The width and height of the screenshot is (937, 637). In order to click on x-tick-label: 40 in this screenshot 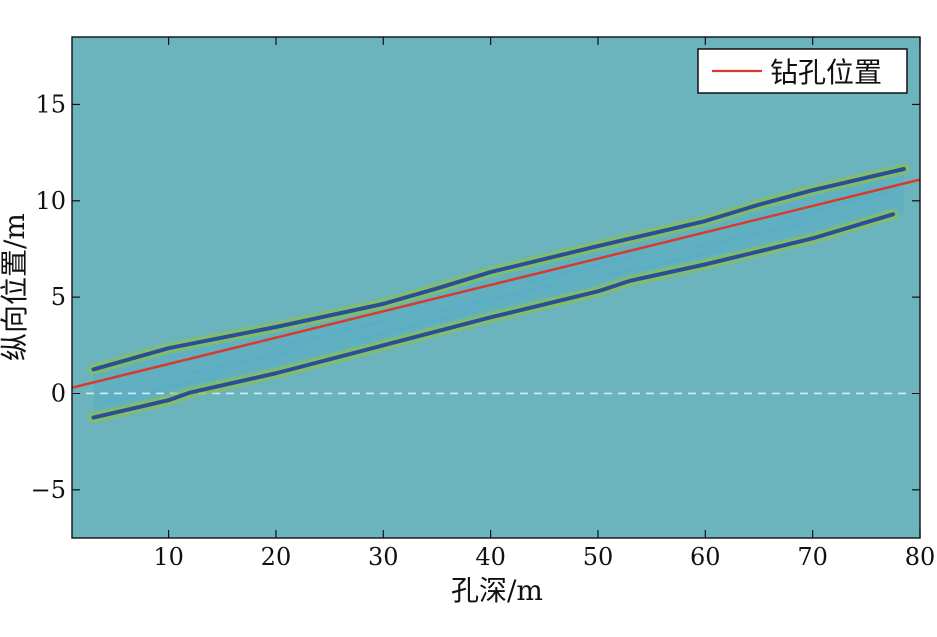, I will do `click(490, 557)`.